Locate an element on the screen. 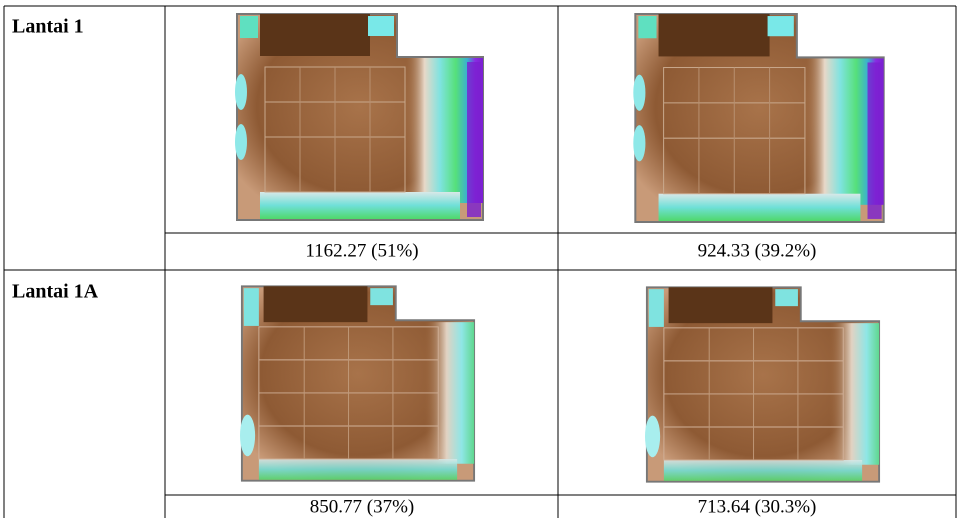  row-label: Lantai 1 is located at coordinates (48, 27).